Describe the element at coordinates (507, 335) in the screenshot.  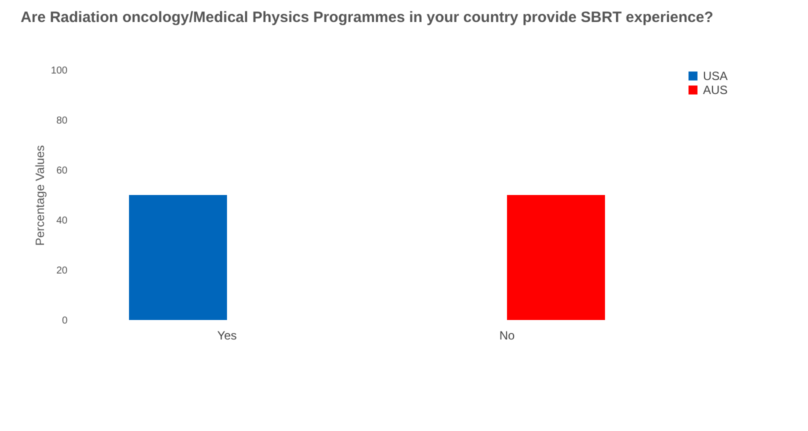
I see `x-tick-label: No` at that location.